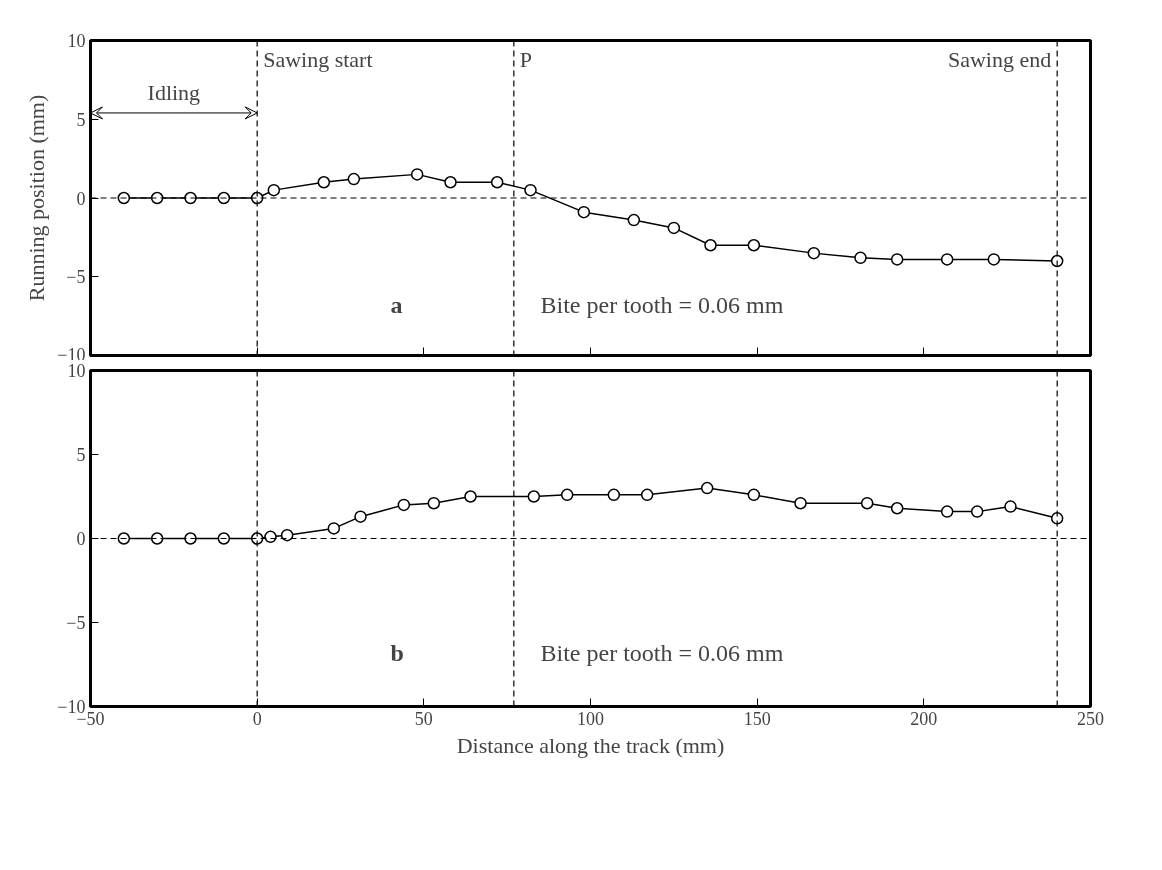  What do you see at coordinates (999, 59) in the screenshot?
I see `ref-line-label: Sawing end` at bounding box center [999, 59].